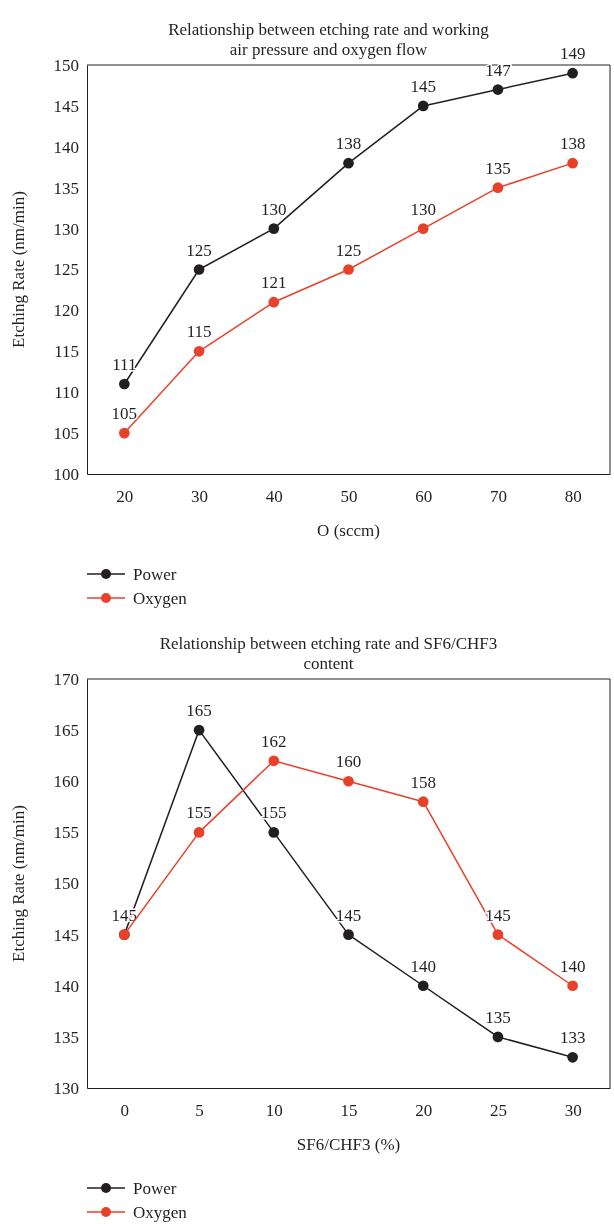 This screenshot has width=614, height=1228. I want to click on y-tick-label: 165, so click(66, 731).